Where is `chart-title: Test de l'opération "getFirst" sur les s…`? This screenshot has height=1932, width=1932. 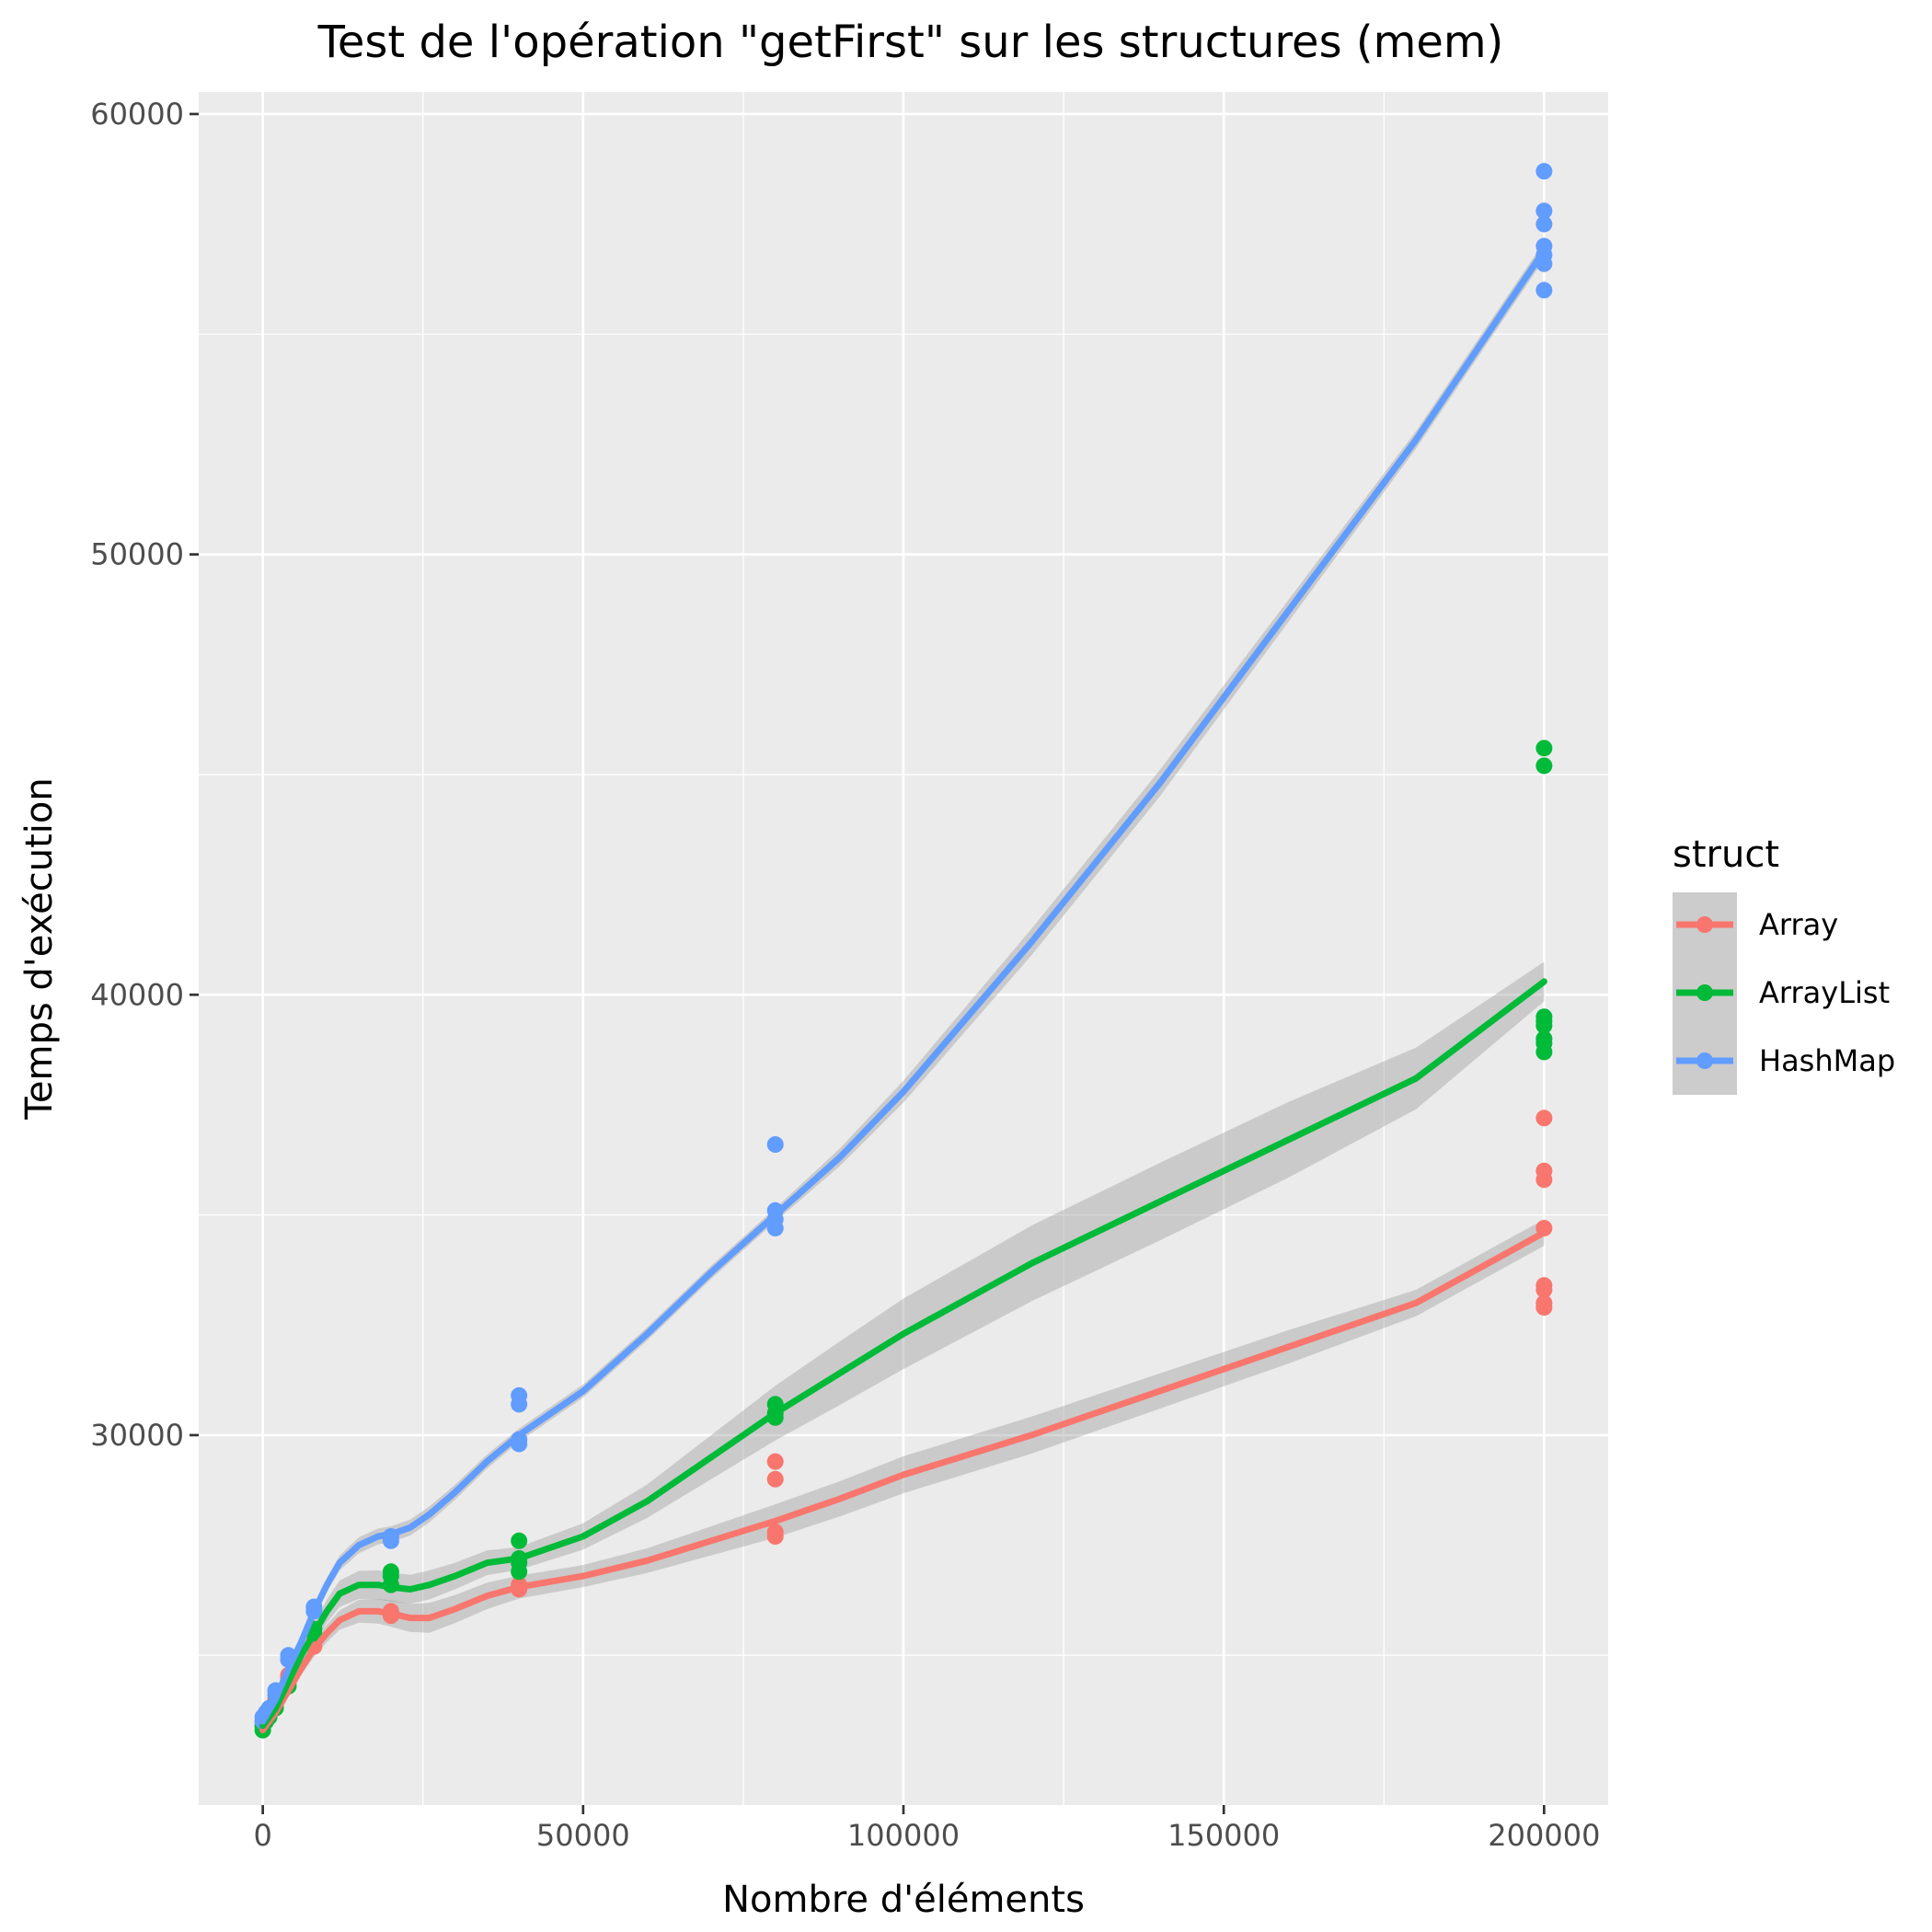 chart-title: Test de l'opération "getFirst" sur les s… is located at coordinates (910, 42).